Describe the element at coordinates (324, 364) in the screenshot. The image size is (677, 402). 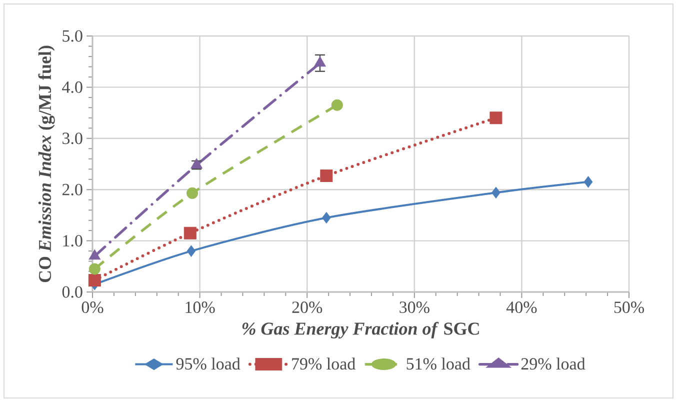
I see `legend-label: 79% load` at that location.